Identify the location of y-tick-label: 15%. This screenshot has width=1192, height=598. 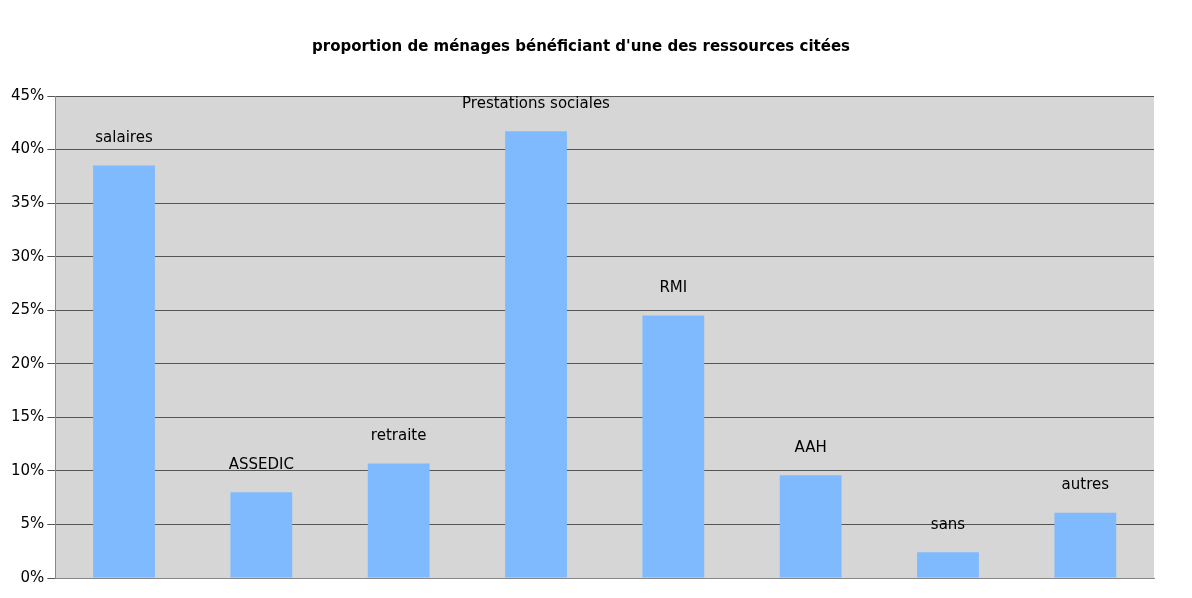
(28, 416).